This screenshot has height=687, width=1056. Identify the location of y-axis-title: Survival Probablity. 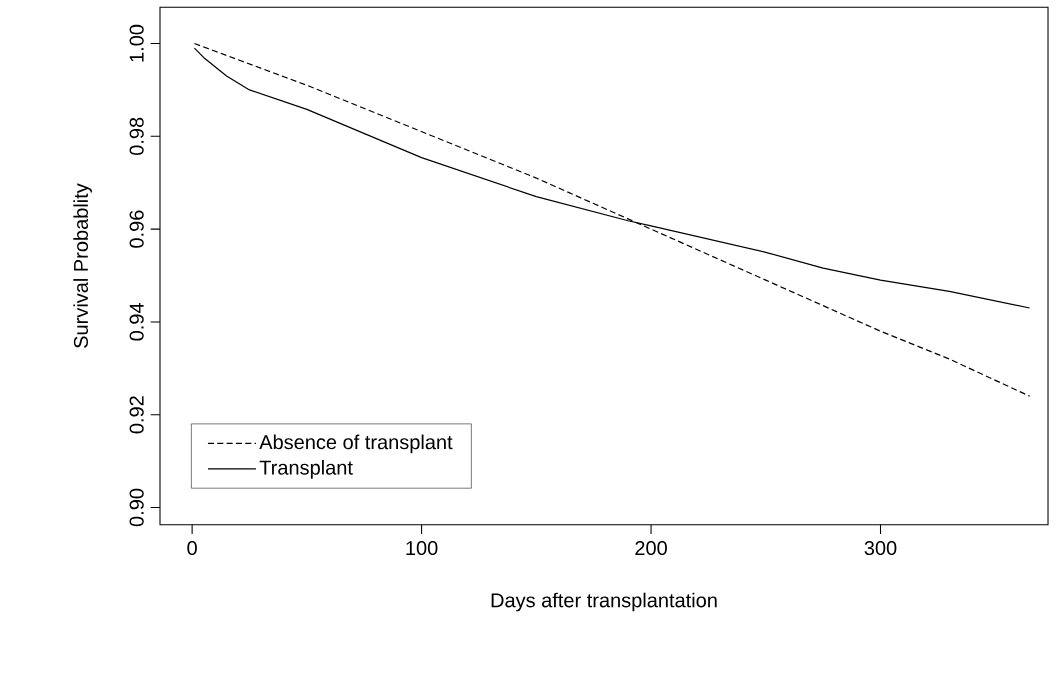
(82, 266).